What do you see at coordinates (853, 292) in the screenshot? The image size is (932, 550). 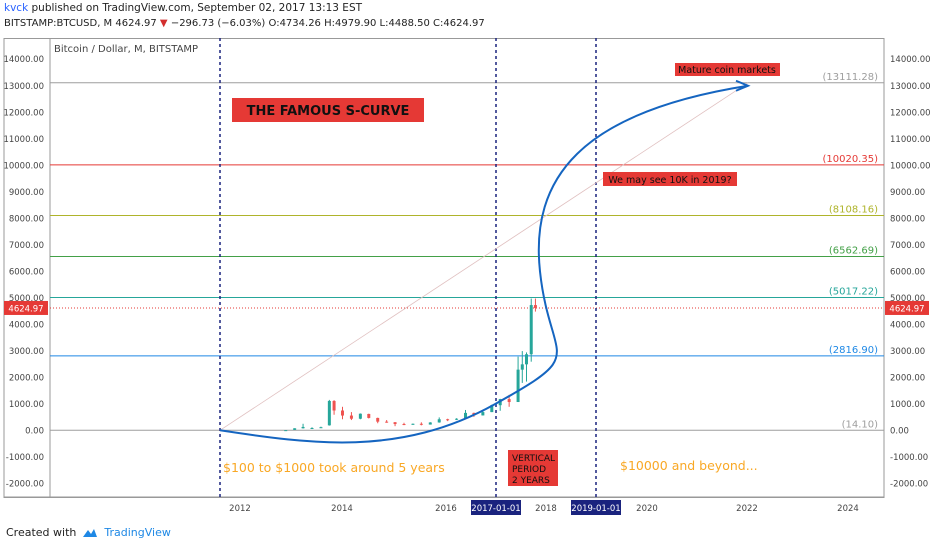 I see `level-label: (5017.22)` at bounding box center [853, 292].